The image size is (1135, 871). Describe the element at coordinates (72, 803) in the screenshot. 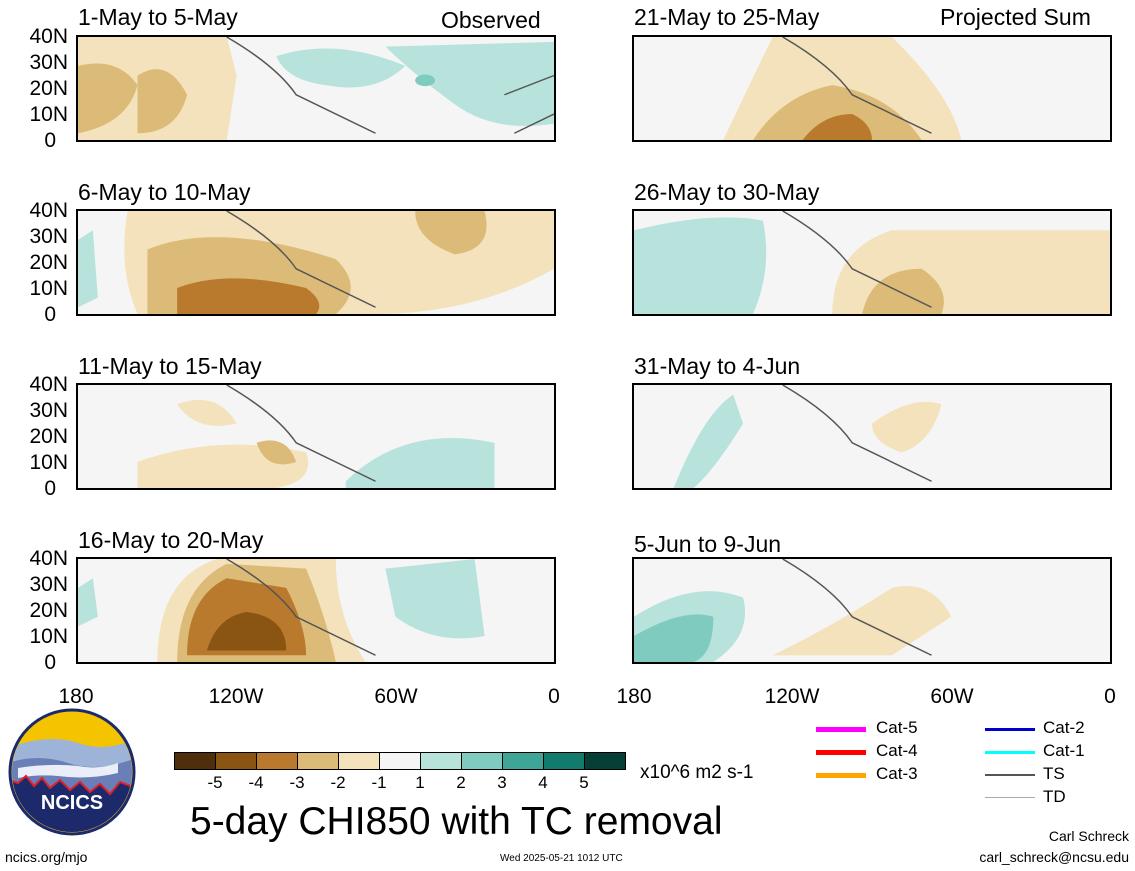

I see `logo-text: NCICS` at that location.